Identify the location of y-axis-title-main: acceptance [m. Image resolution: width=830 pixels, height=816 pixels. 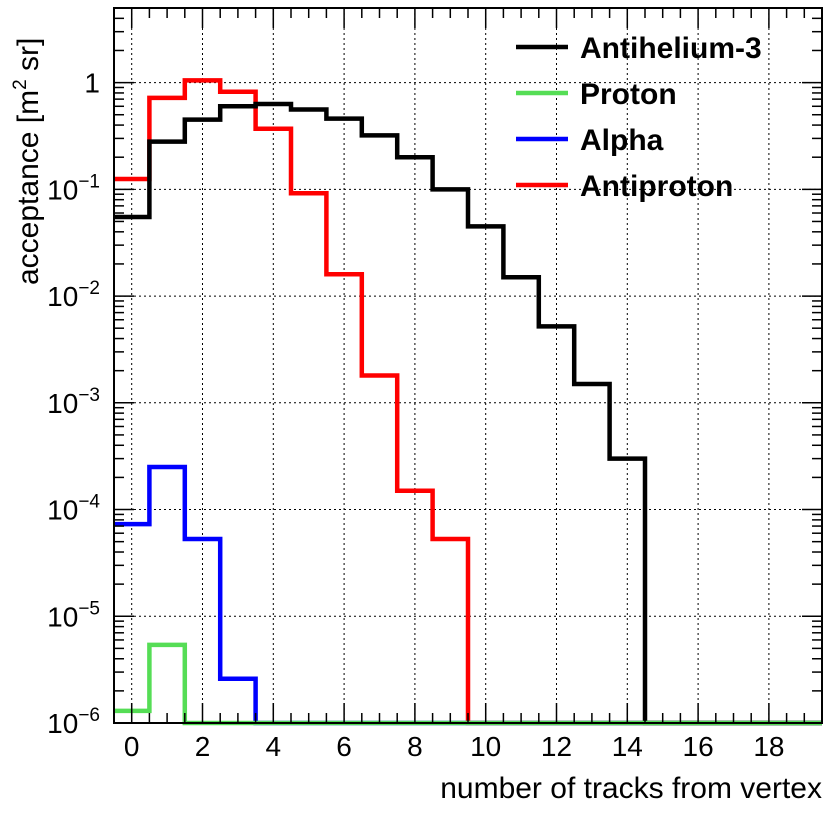
(28, 187).